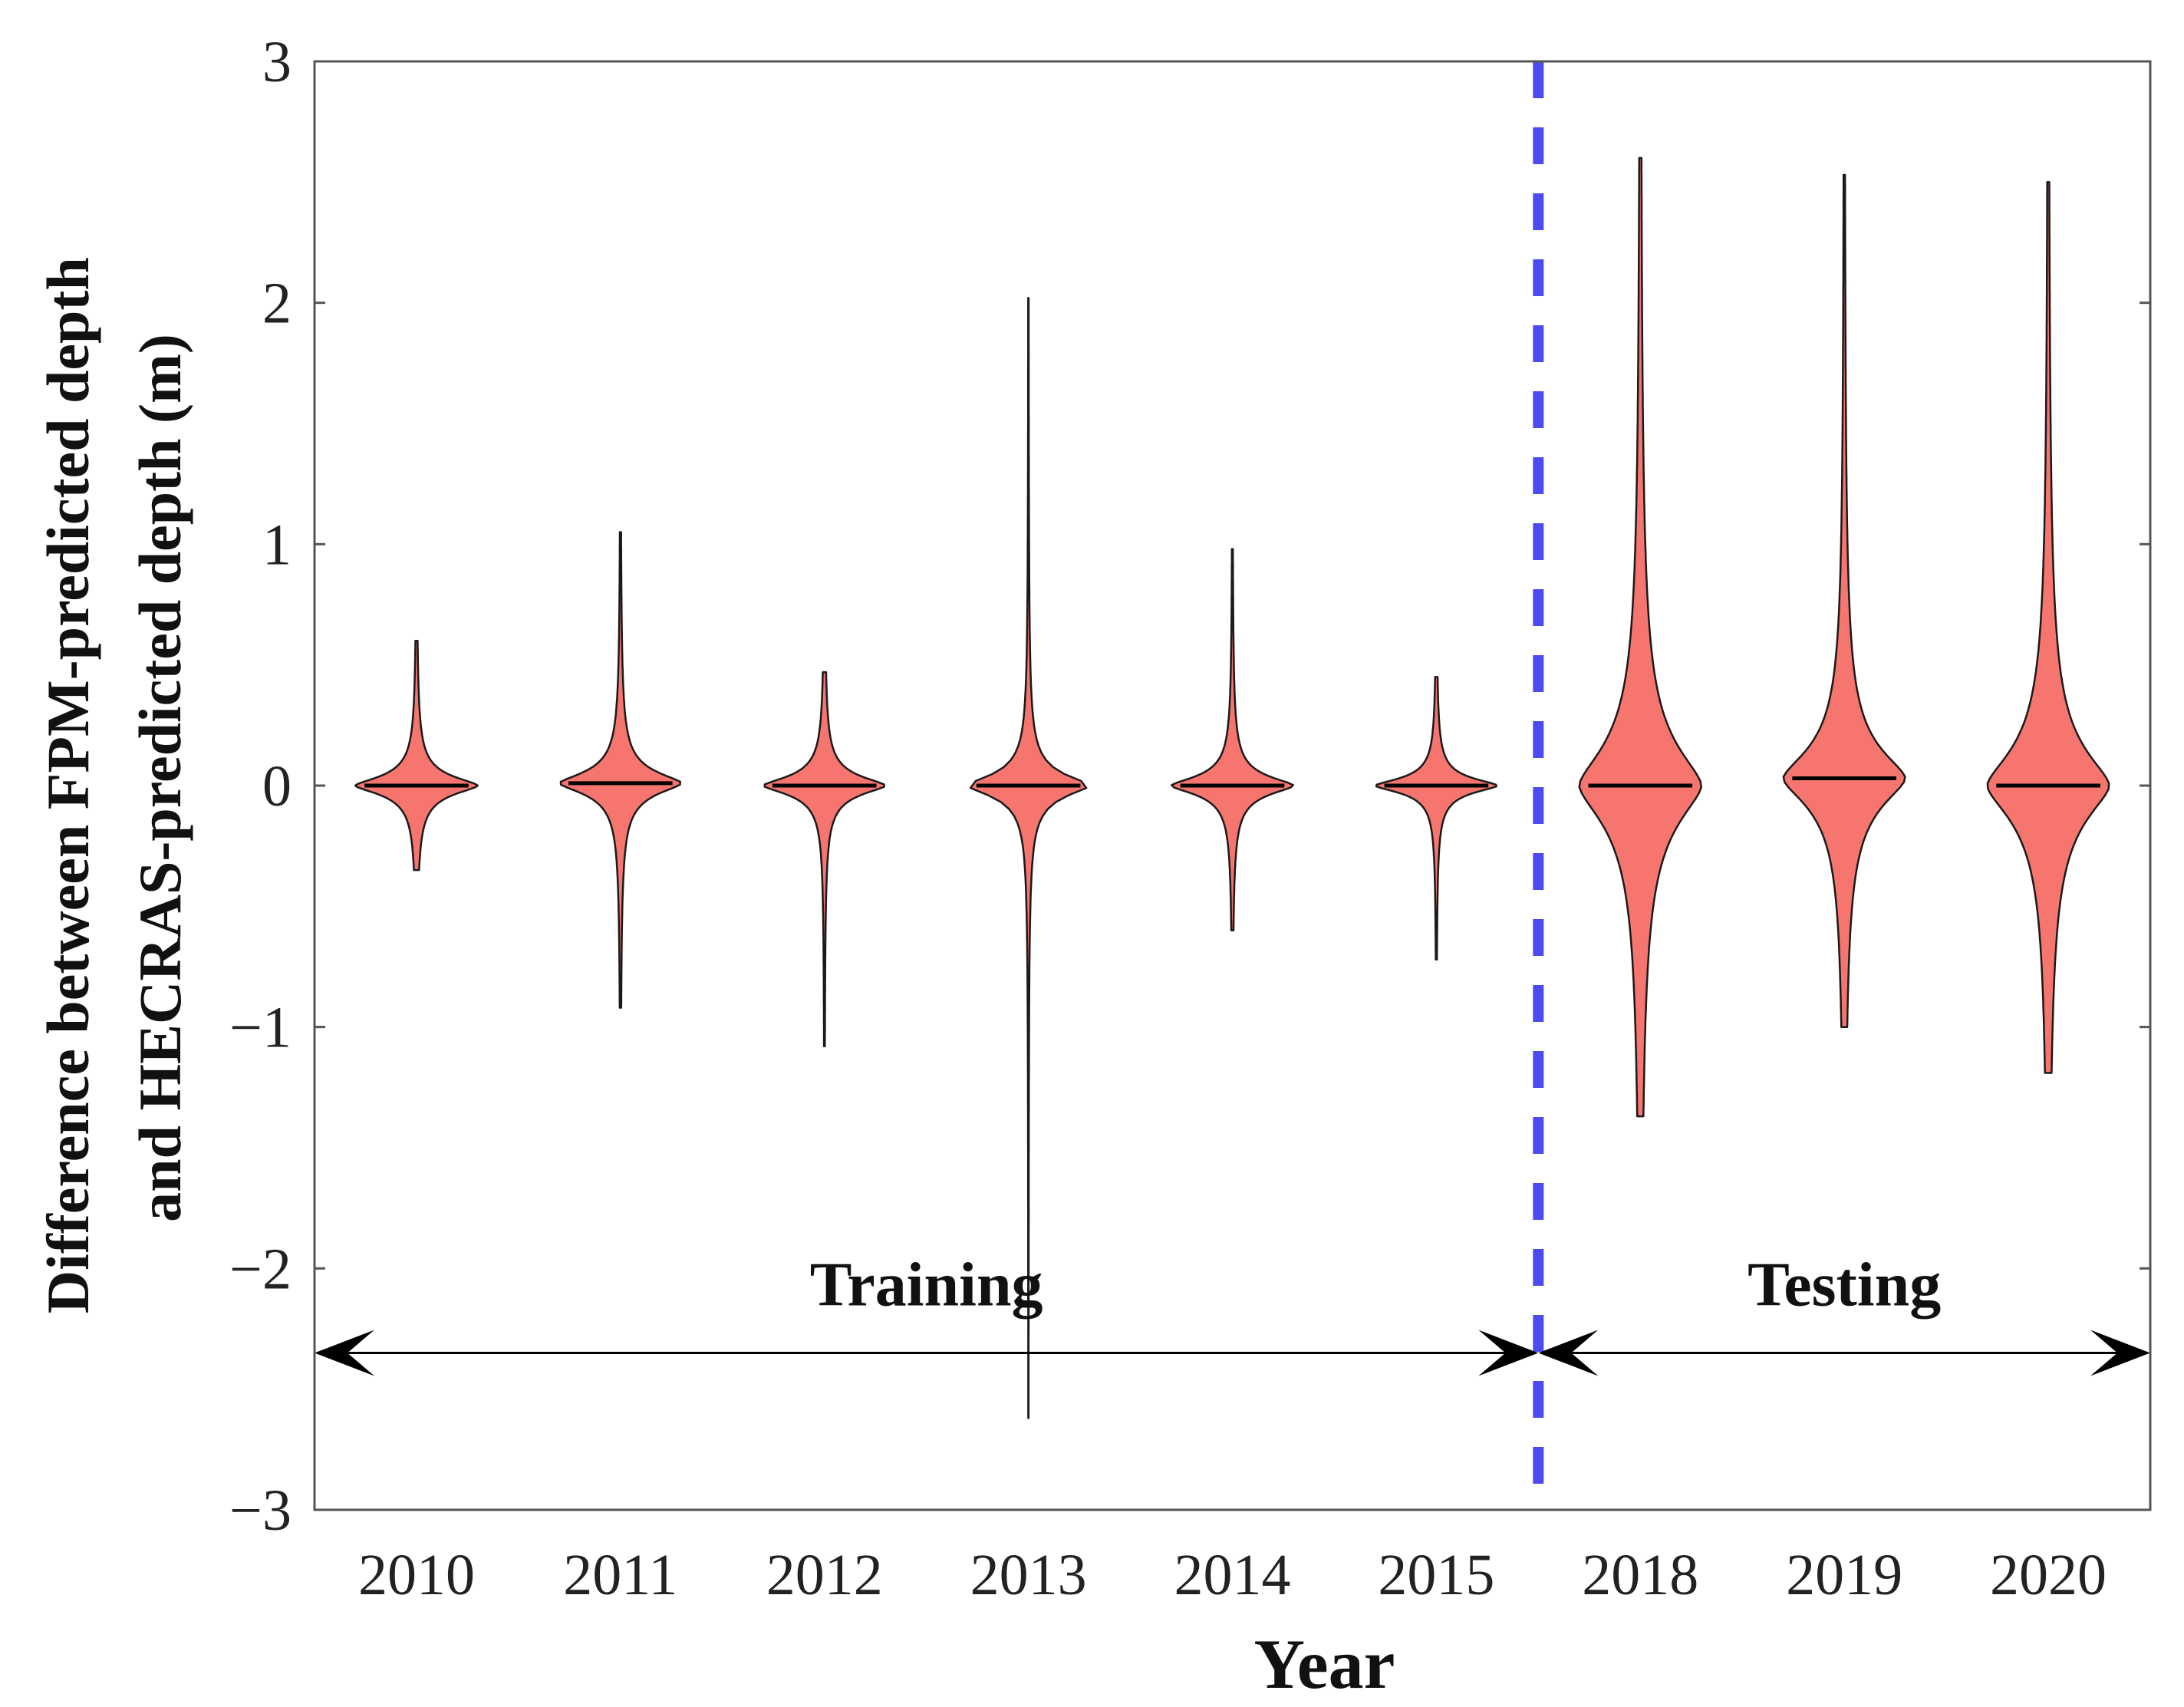 This screenshot has height=1707, width=2184. Describe the element at coordinates (1028, 1575) in the screenshot. I see `x-tick-label: 2013` at that location.